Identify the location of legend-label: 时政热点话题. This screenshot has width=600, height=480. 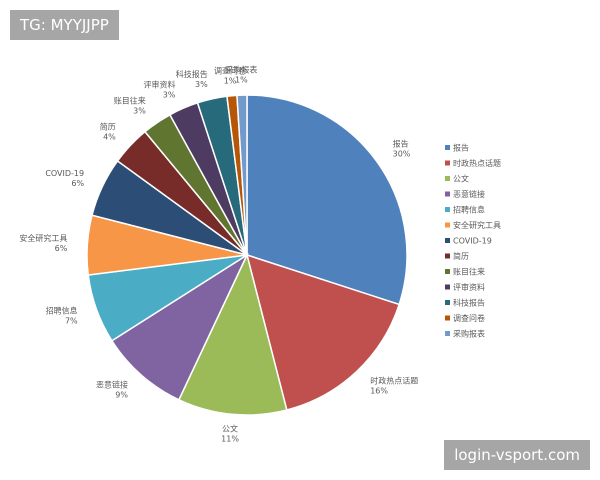
(477, 163).